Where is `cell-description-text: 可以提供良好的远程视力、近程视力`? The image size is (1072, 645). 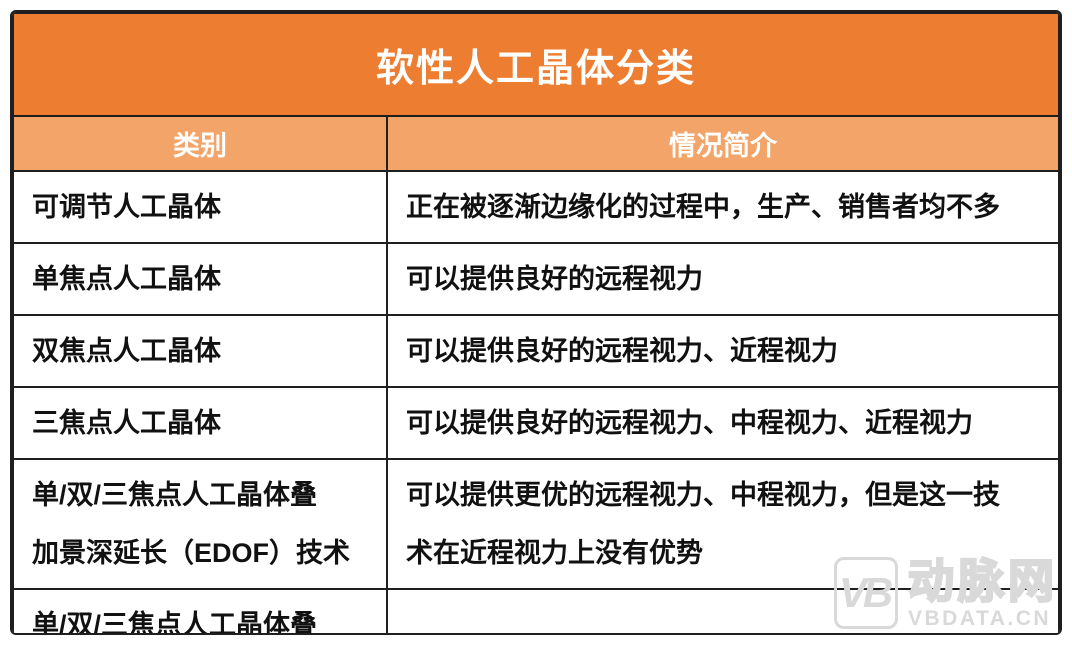 cell-description-text: 可以提供良好的远程视力、近程视力 is located at coordinates (622, 351).